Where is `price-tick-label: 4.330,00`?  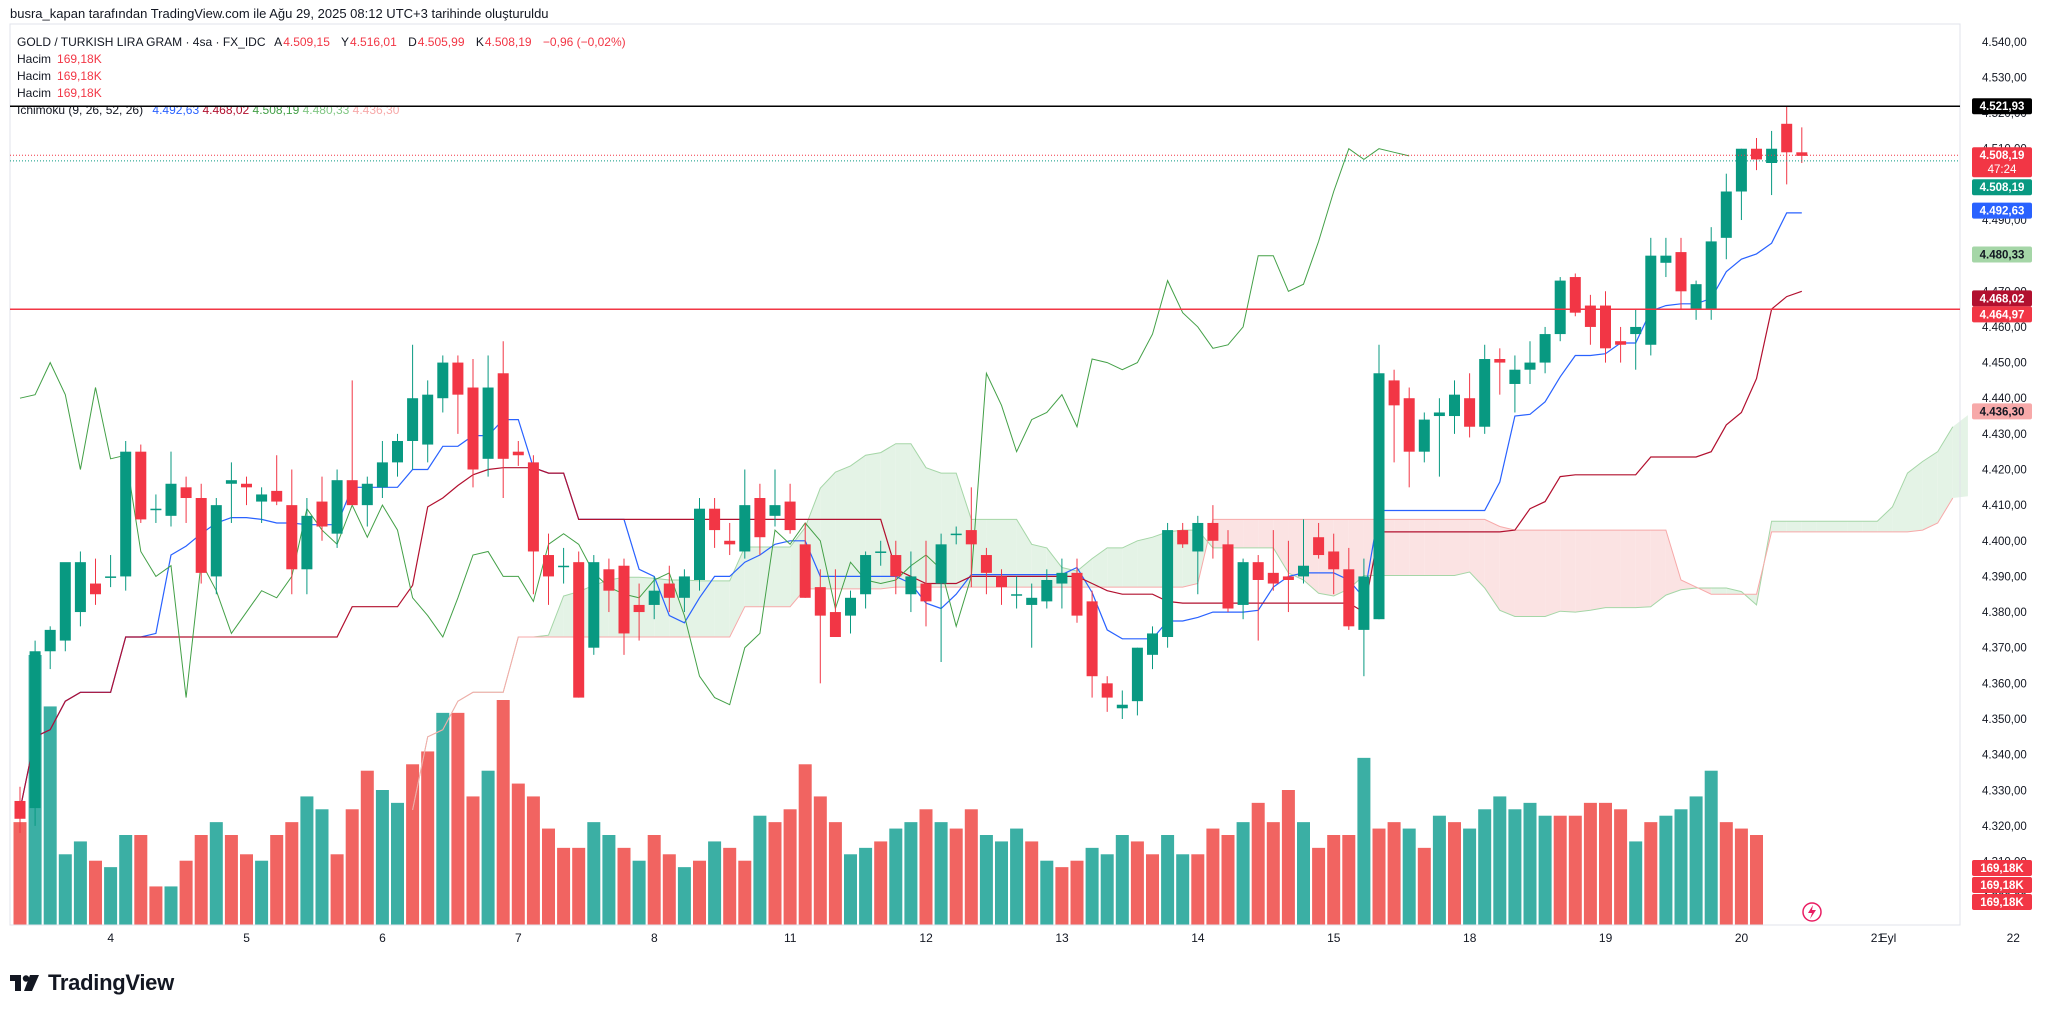
price-tick-label: 4.330,00 is located at coordinates (2004, 791).